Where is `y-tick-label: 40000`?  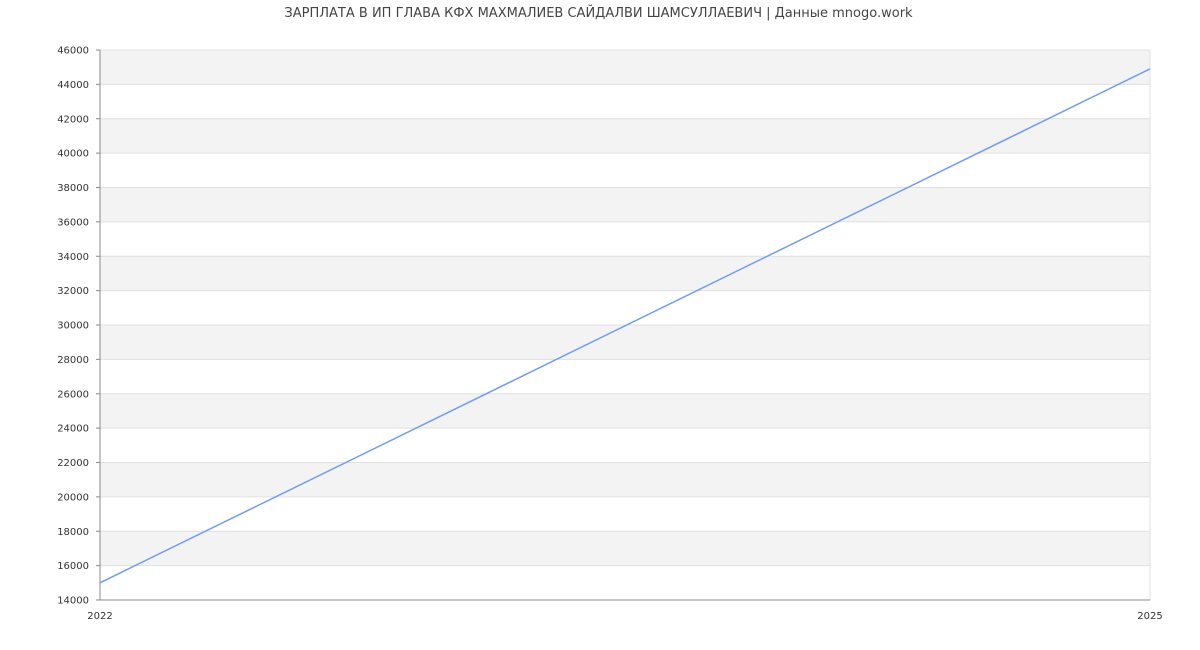
y-tick-label: 40000 is located at coordinates (73, 154).